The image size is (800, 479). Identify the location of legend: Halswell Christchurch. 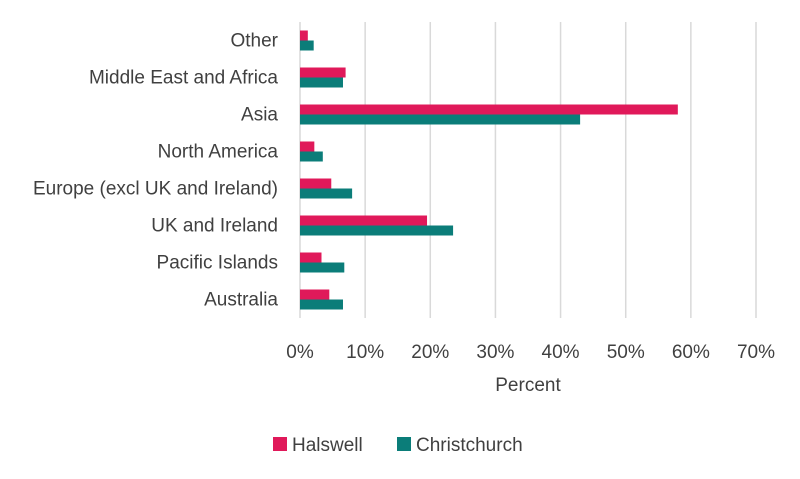
(398, 445).